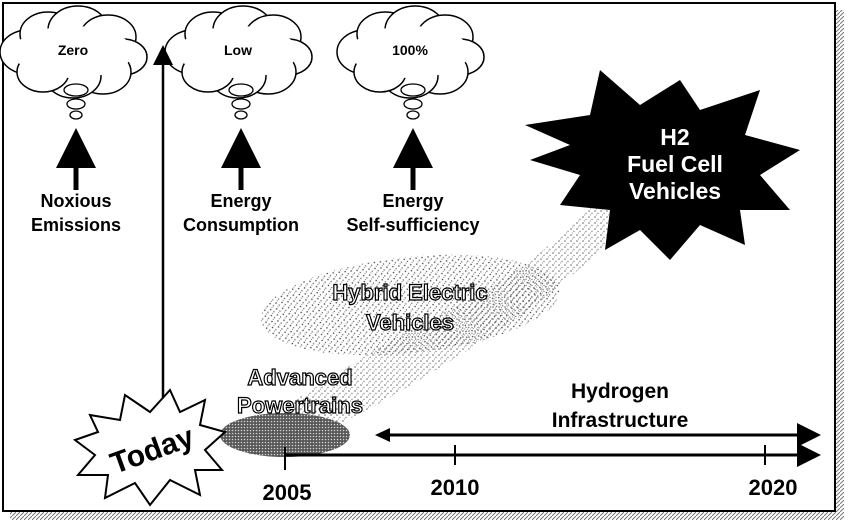 The width and height of the screenshot is (848, 525). What do you see at coordinates (620, 391) in the screenshot?
I see `infrastructure-label: Hydrogen` at bounding box center [620, 391].